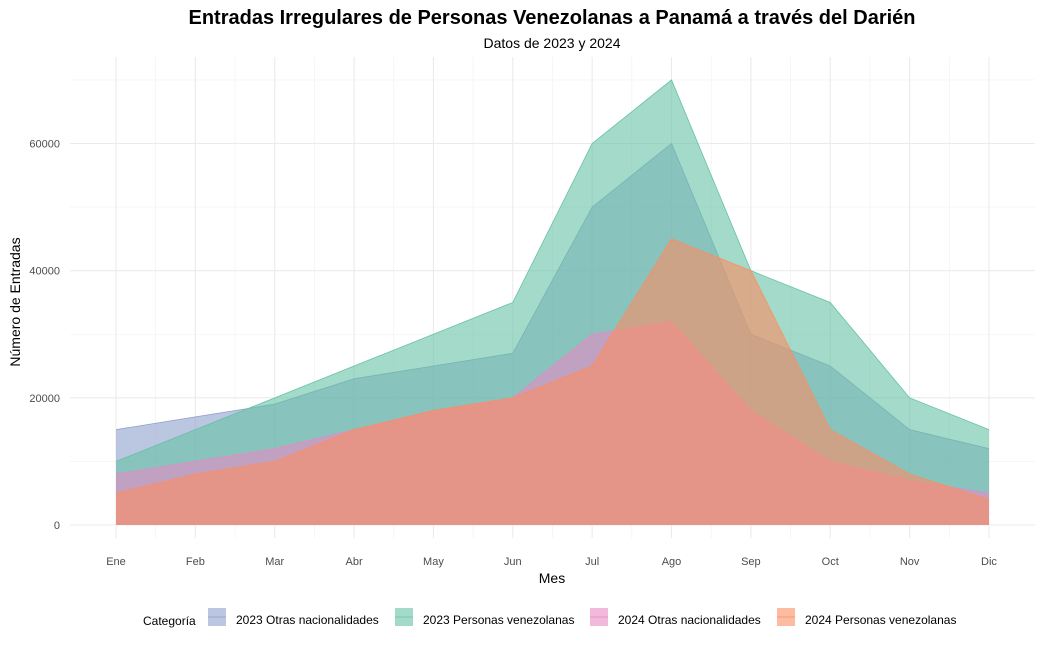 This screenshot has height=645, width=1045. I want to click on legend-title: Categoría, so click(169, 621).